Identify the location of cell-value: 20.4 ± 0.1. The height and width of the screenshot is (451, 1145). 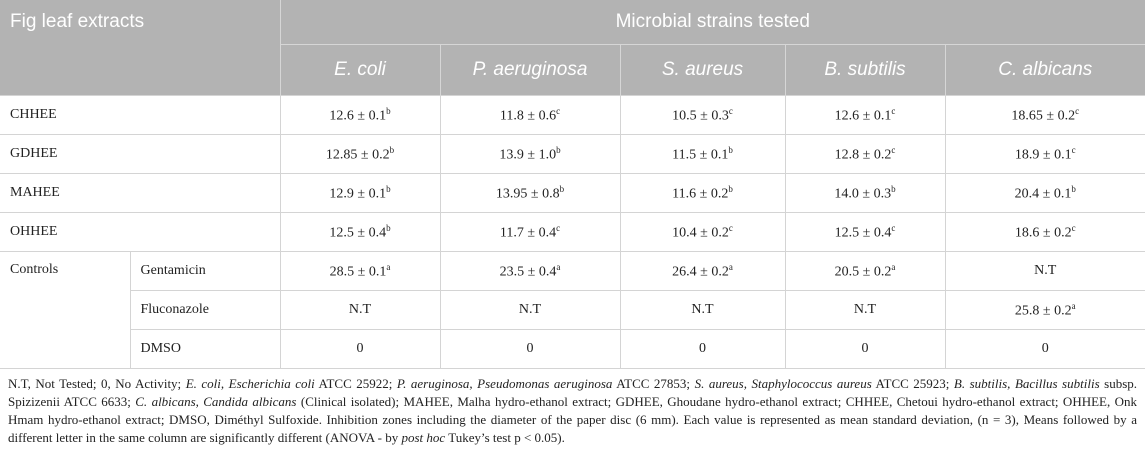
(1043, 194).